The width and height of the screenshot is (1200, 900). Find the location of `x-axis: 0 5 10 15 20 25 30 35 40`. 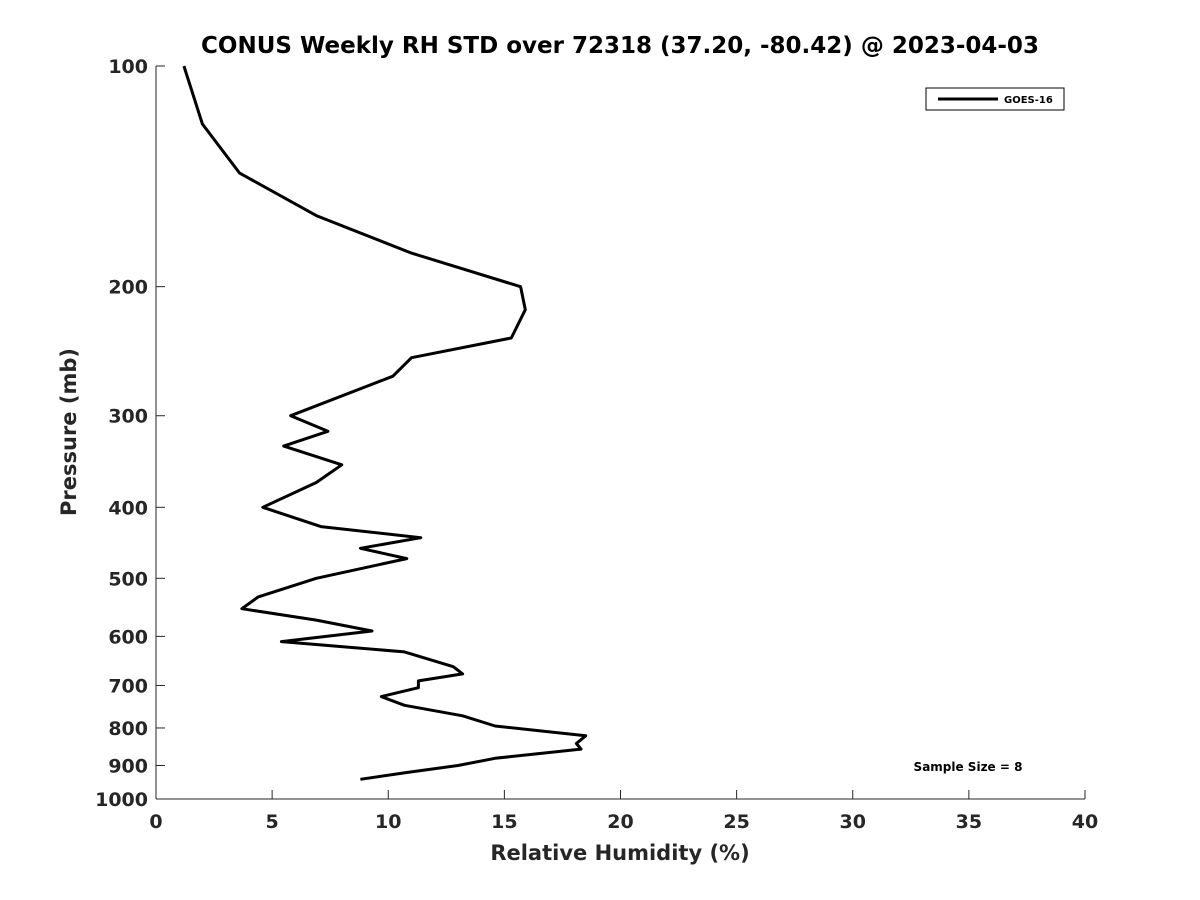

x-axis: 0 5 10 15 20 25 30 35 40 is located at coordinates (623, 811).